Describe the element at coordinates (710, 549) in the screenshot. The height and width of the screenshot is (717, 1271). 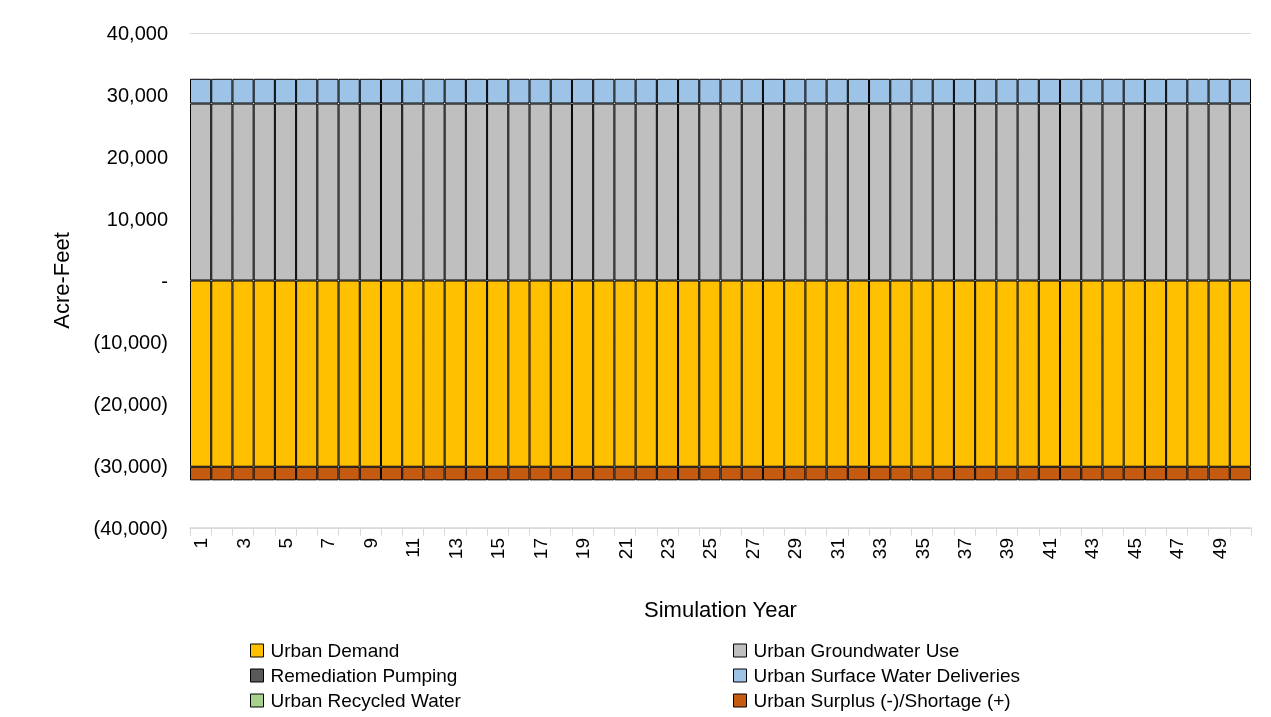
I see `x-tick-label: 25` at that location.